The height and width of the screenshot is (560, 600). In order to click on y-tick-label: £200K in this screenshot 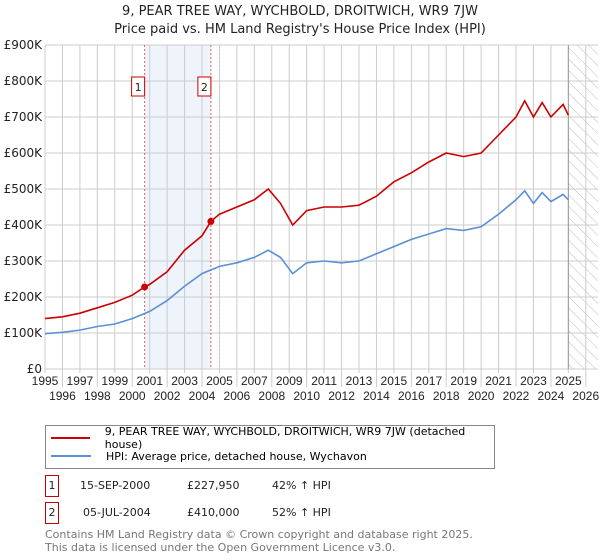, I will do `click(24, 297)`.